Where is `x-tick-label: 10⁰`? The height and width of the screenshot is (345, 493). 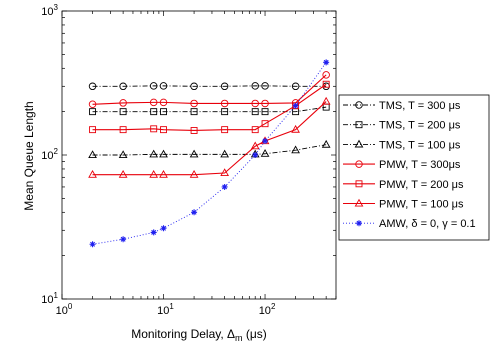
x-tick-label: 10⁰ is located at coordinates (64, 309).